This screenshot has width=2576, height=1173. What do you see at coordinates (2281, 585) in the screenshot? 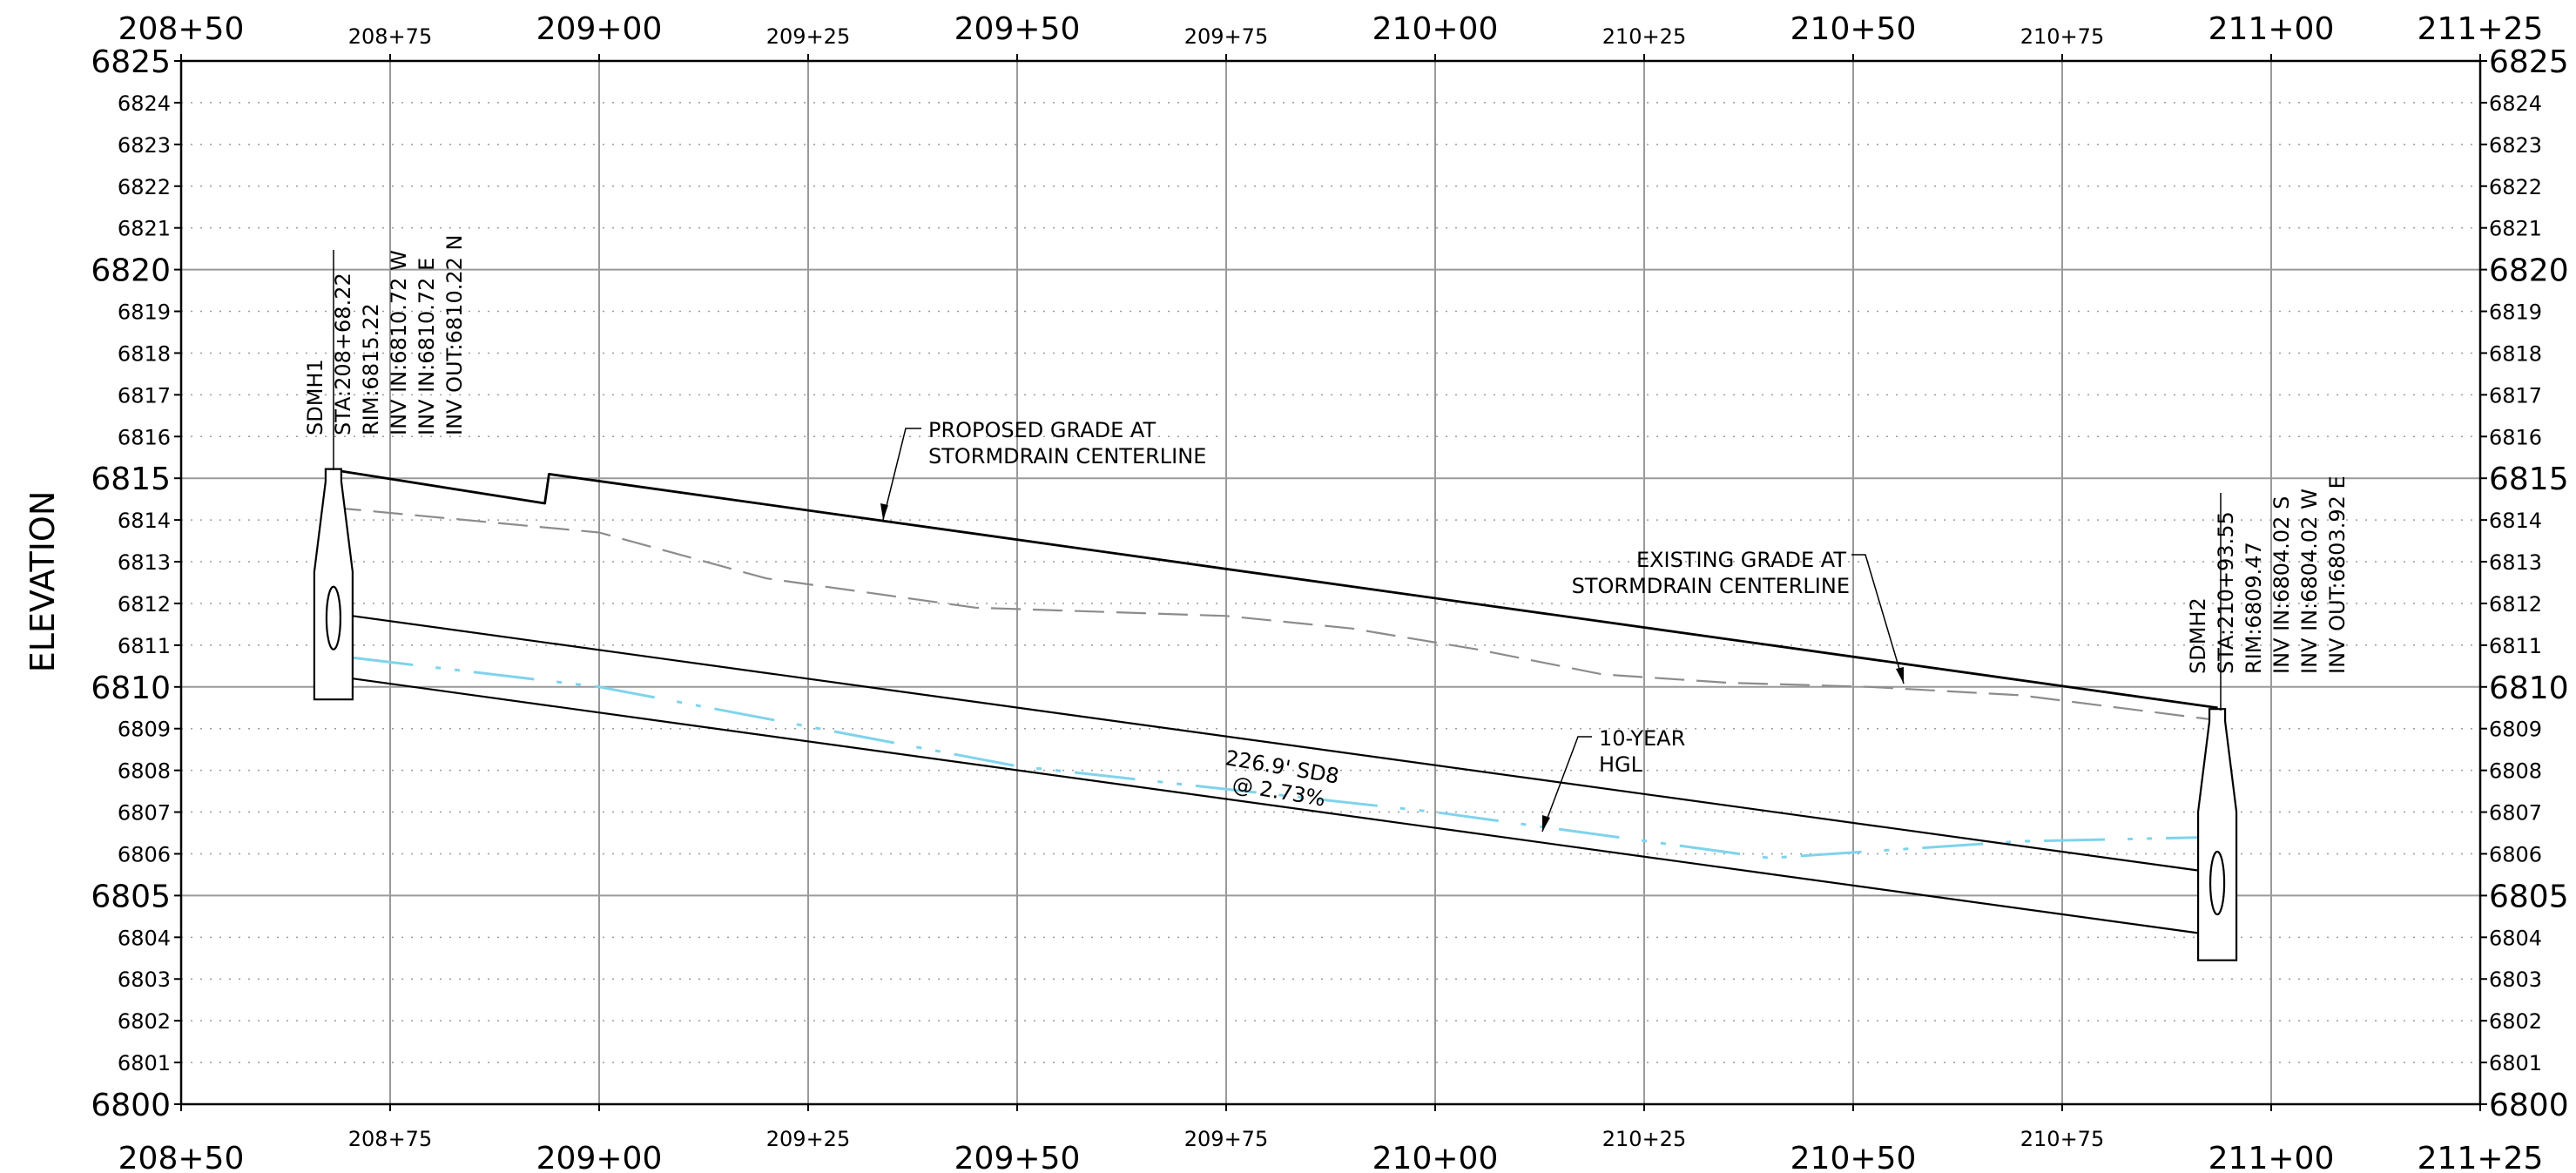
I see `sdmh2-label-line: INV IN:6804.02 S` at bounding box center [2281, 585].